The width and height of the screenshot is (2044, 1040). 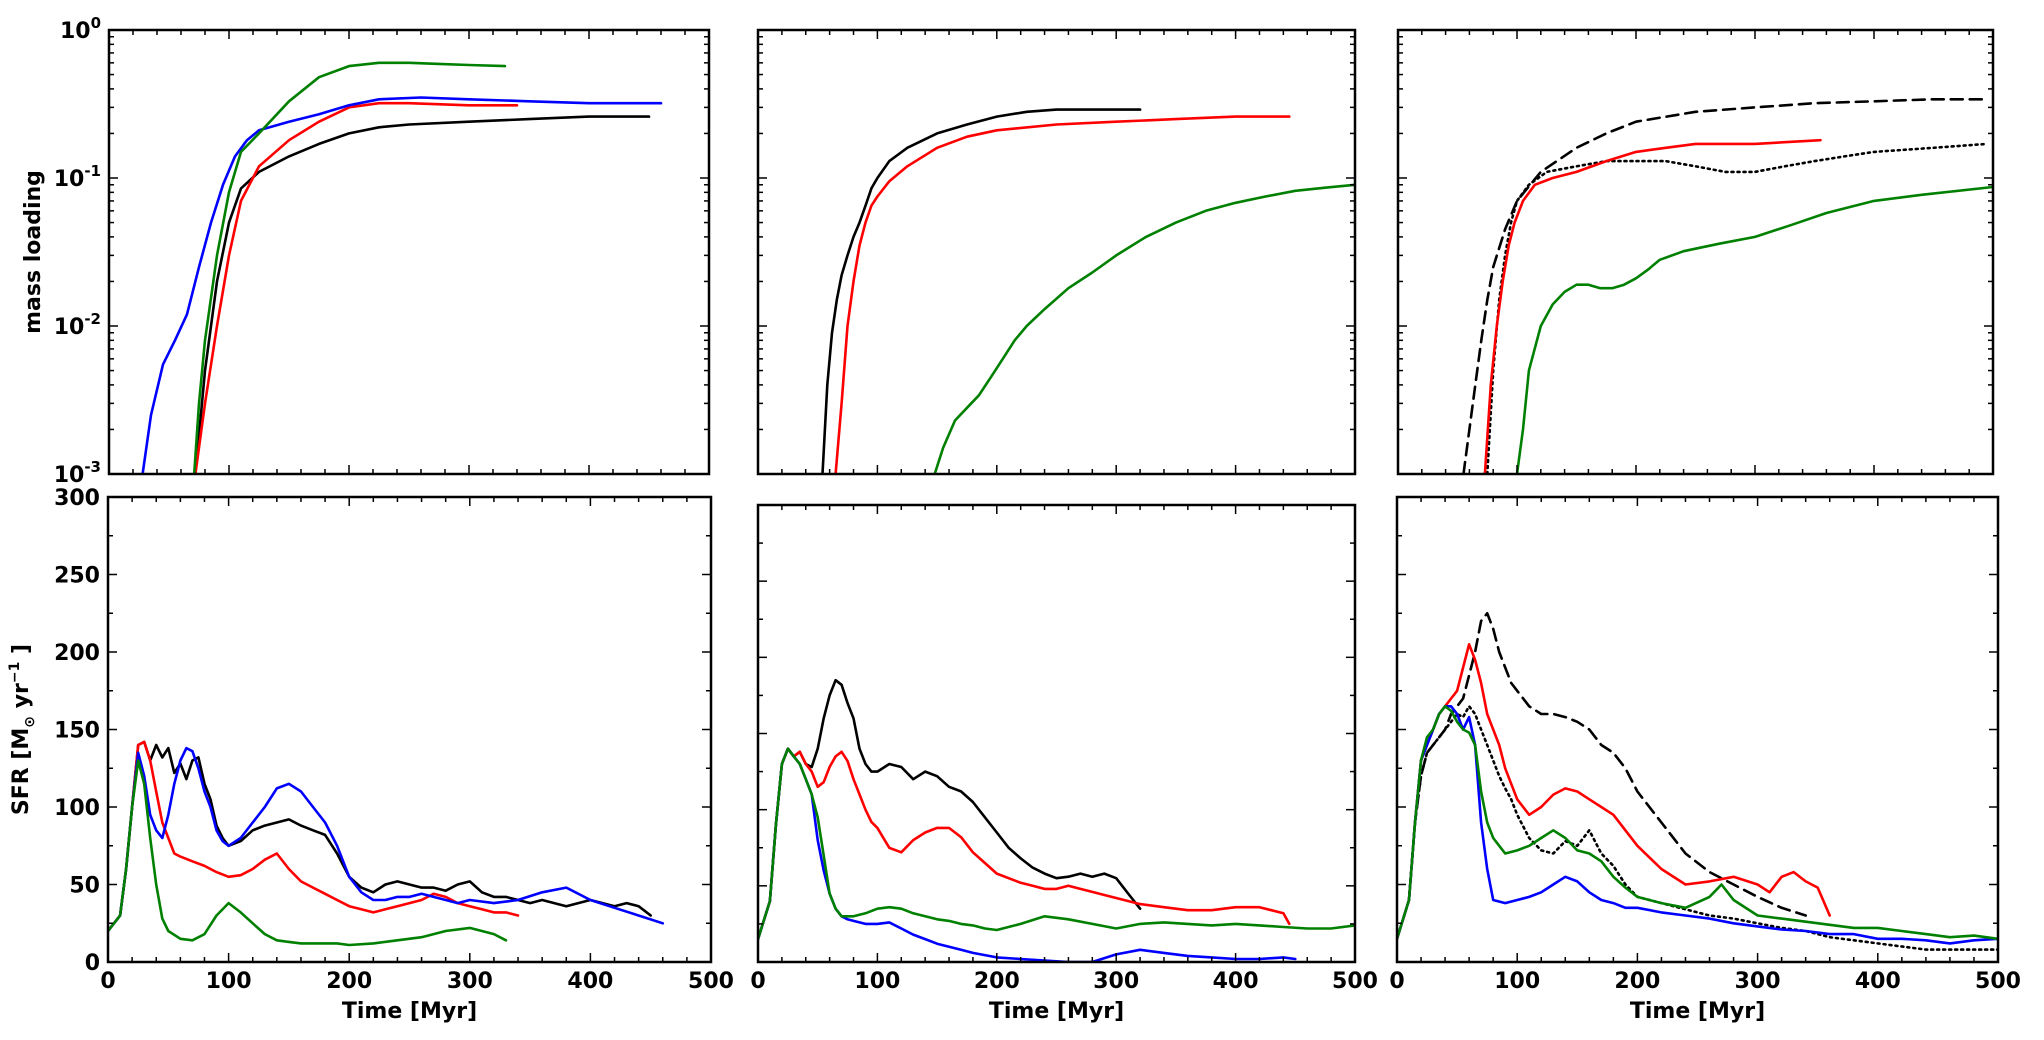 What do you see at coordinates (84, 886) in the screenshot?
I see `y-tick-label: 50` at bounding box center [84, 886].